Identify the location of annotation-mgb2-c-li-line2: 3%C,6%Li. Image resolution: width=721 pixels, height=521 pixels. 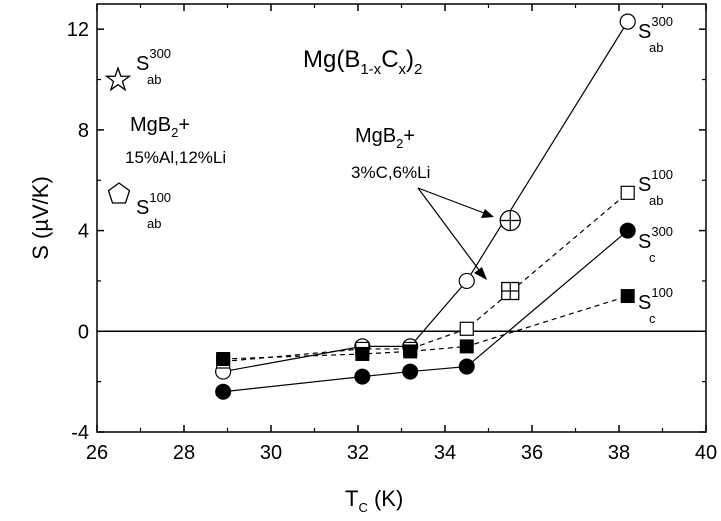
(390, 172).